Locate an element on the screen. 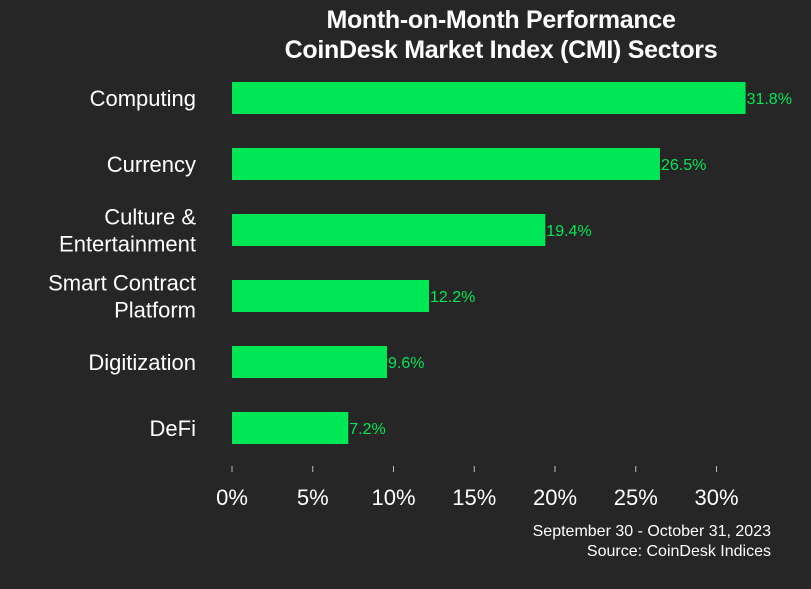 Image resolution: width=811 pixels, height=589 pixels. date-range: September 30 - October 31, 2023 is located at coordinates (651, 531).